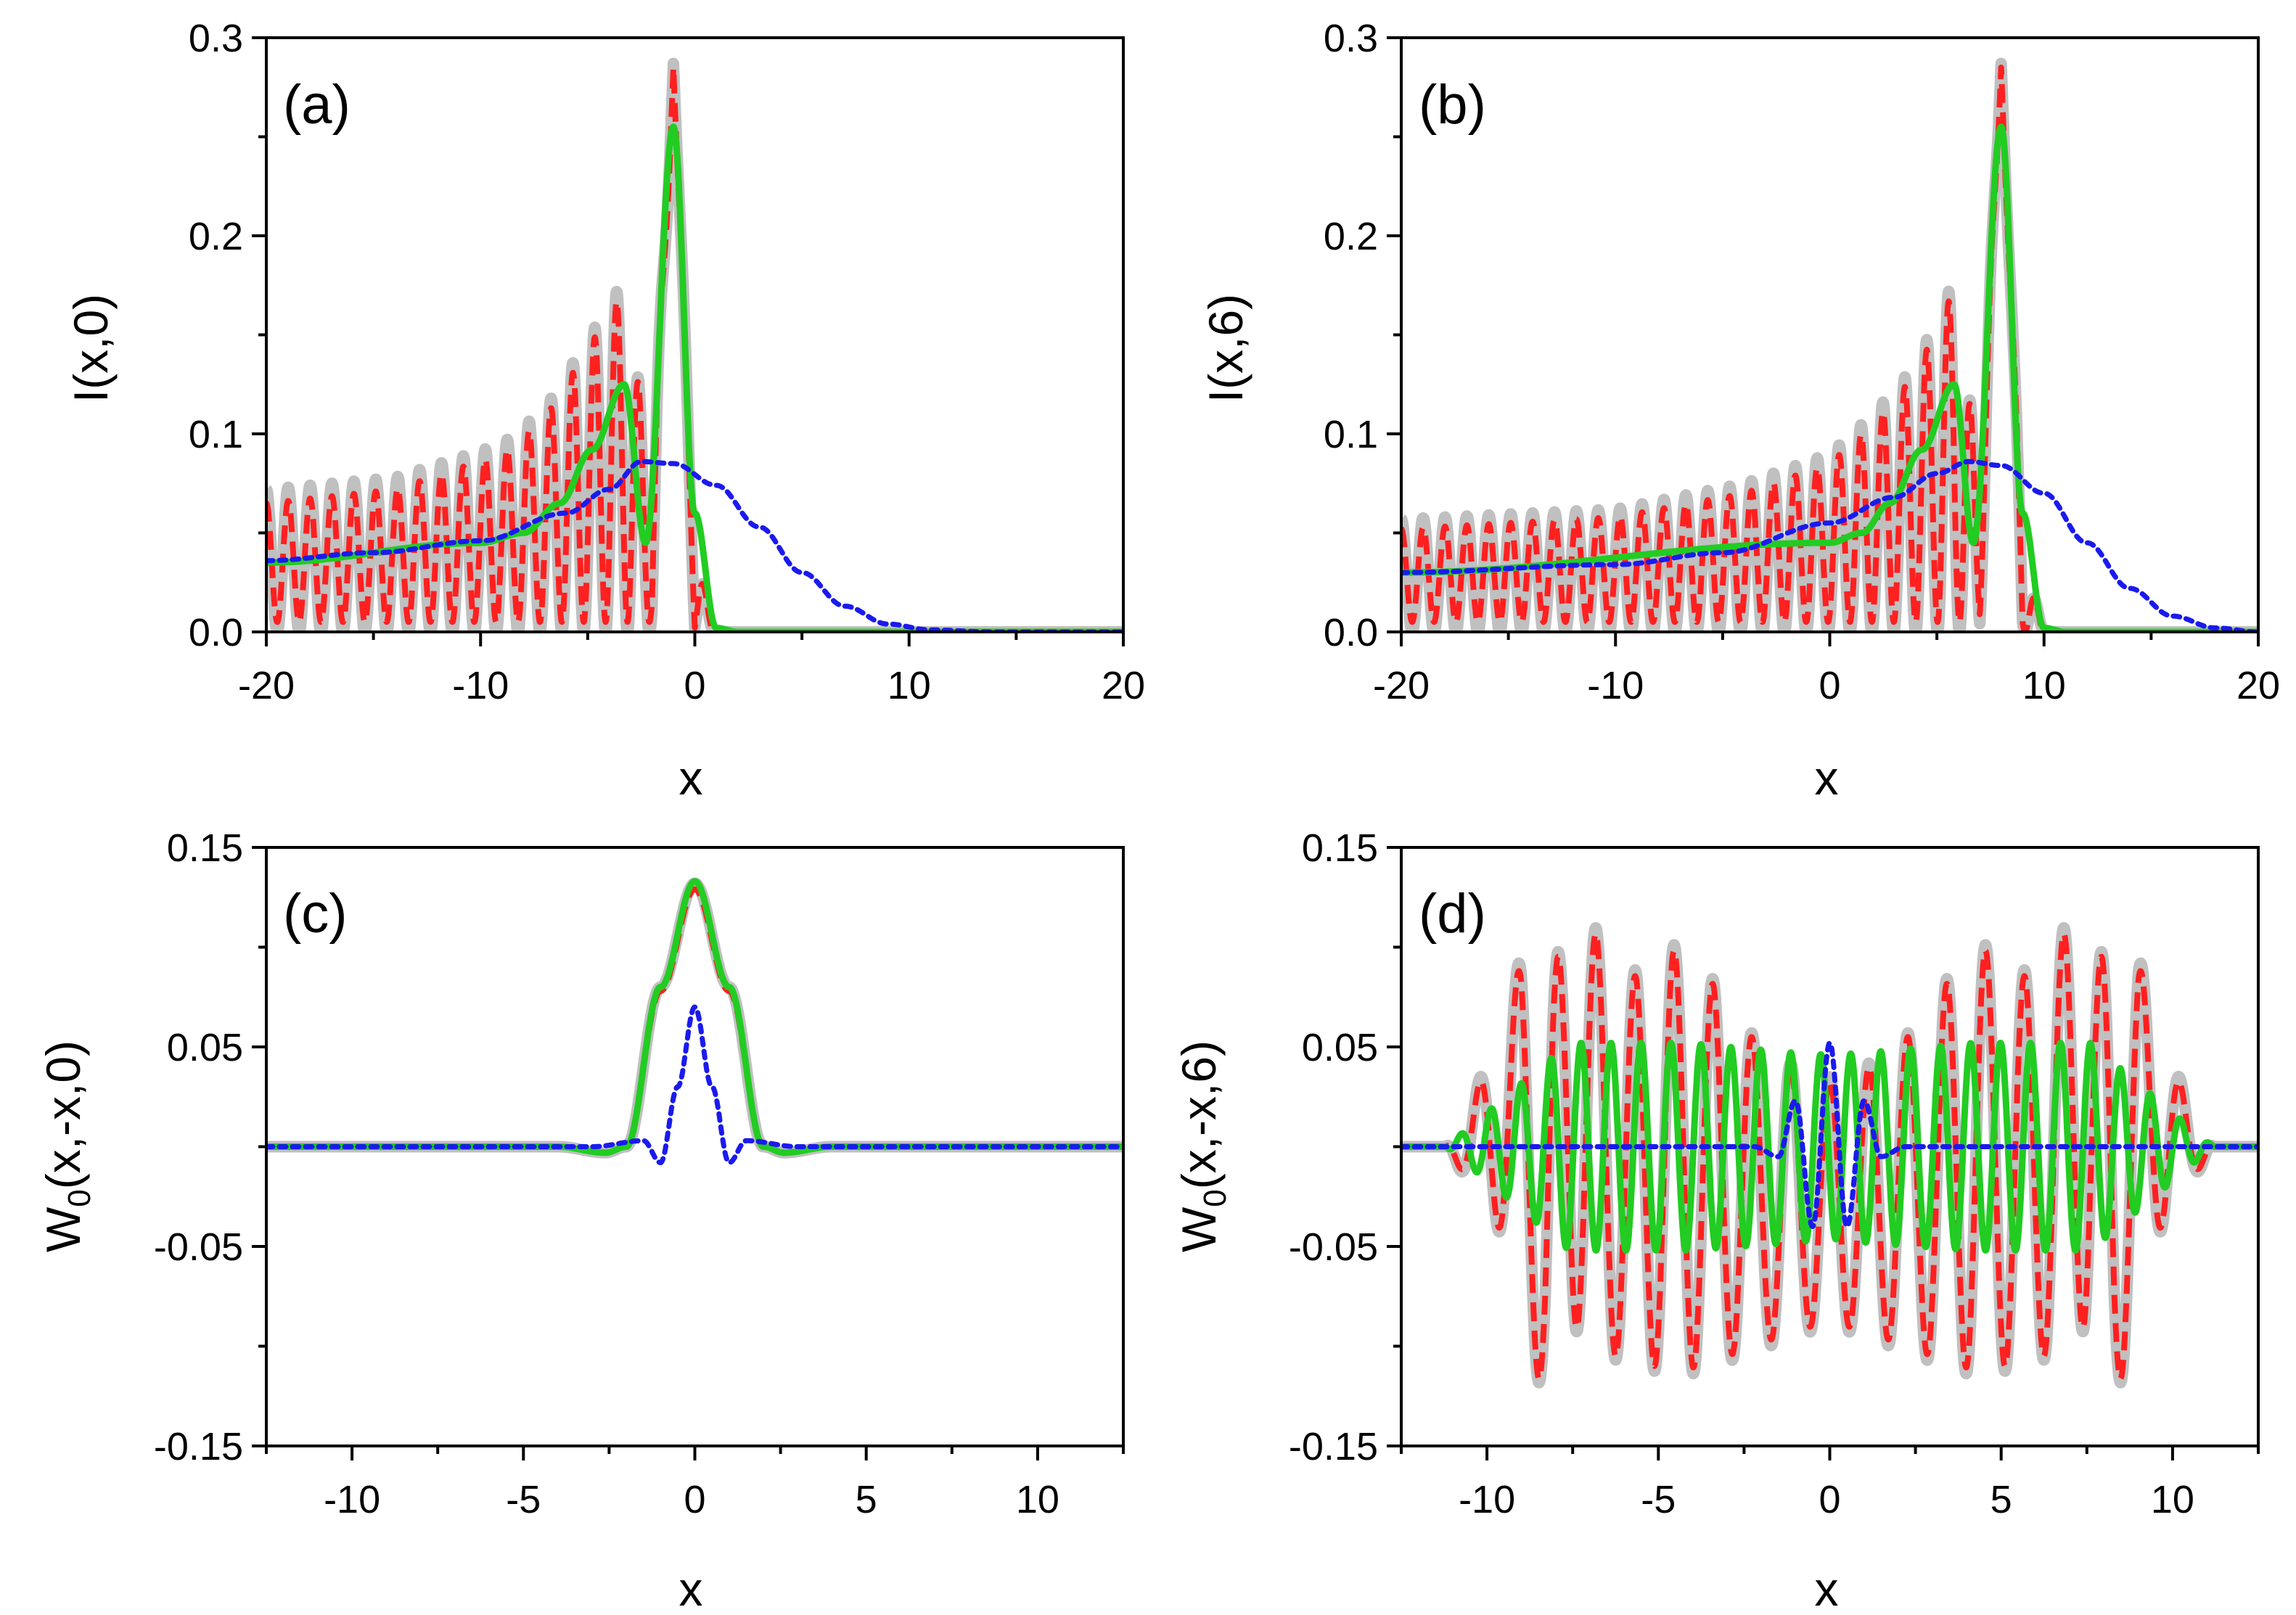 The height and width of the screenshot is (1615, 2296). I want to click on plot-area-c, so click(694, 1021).